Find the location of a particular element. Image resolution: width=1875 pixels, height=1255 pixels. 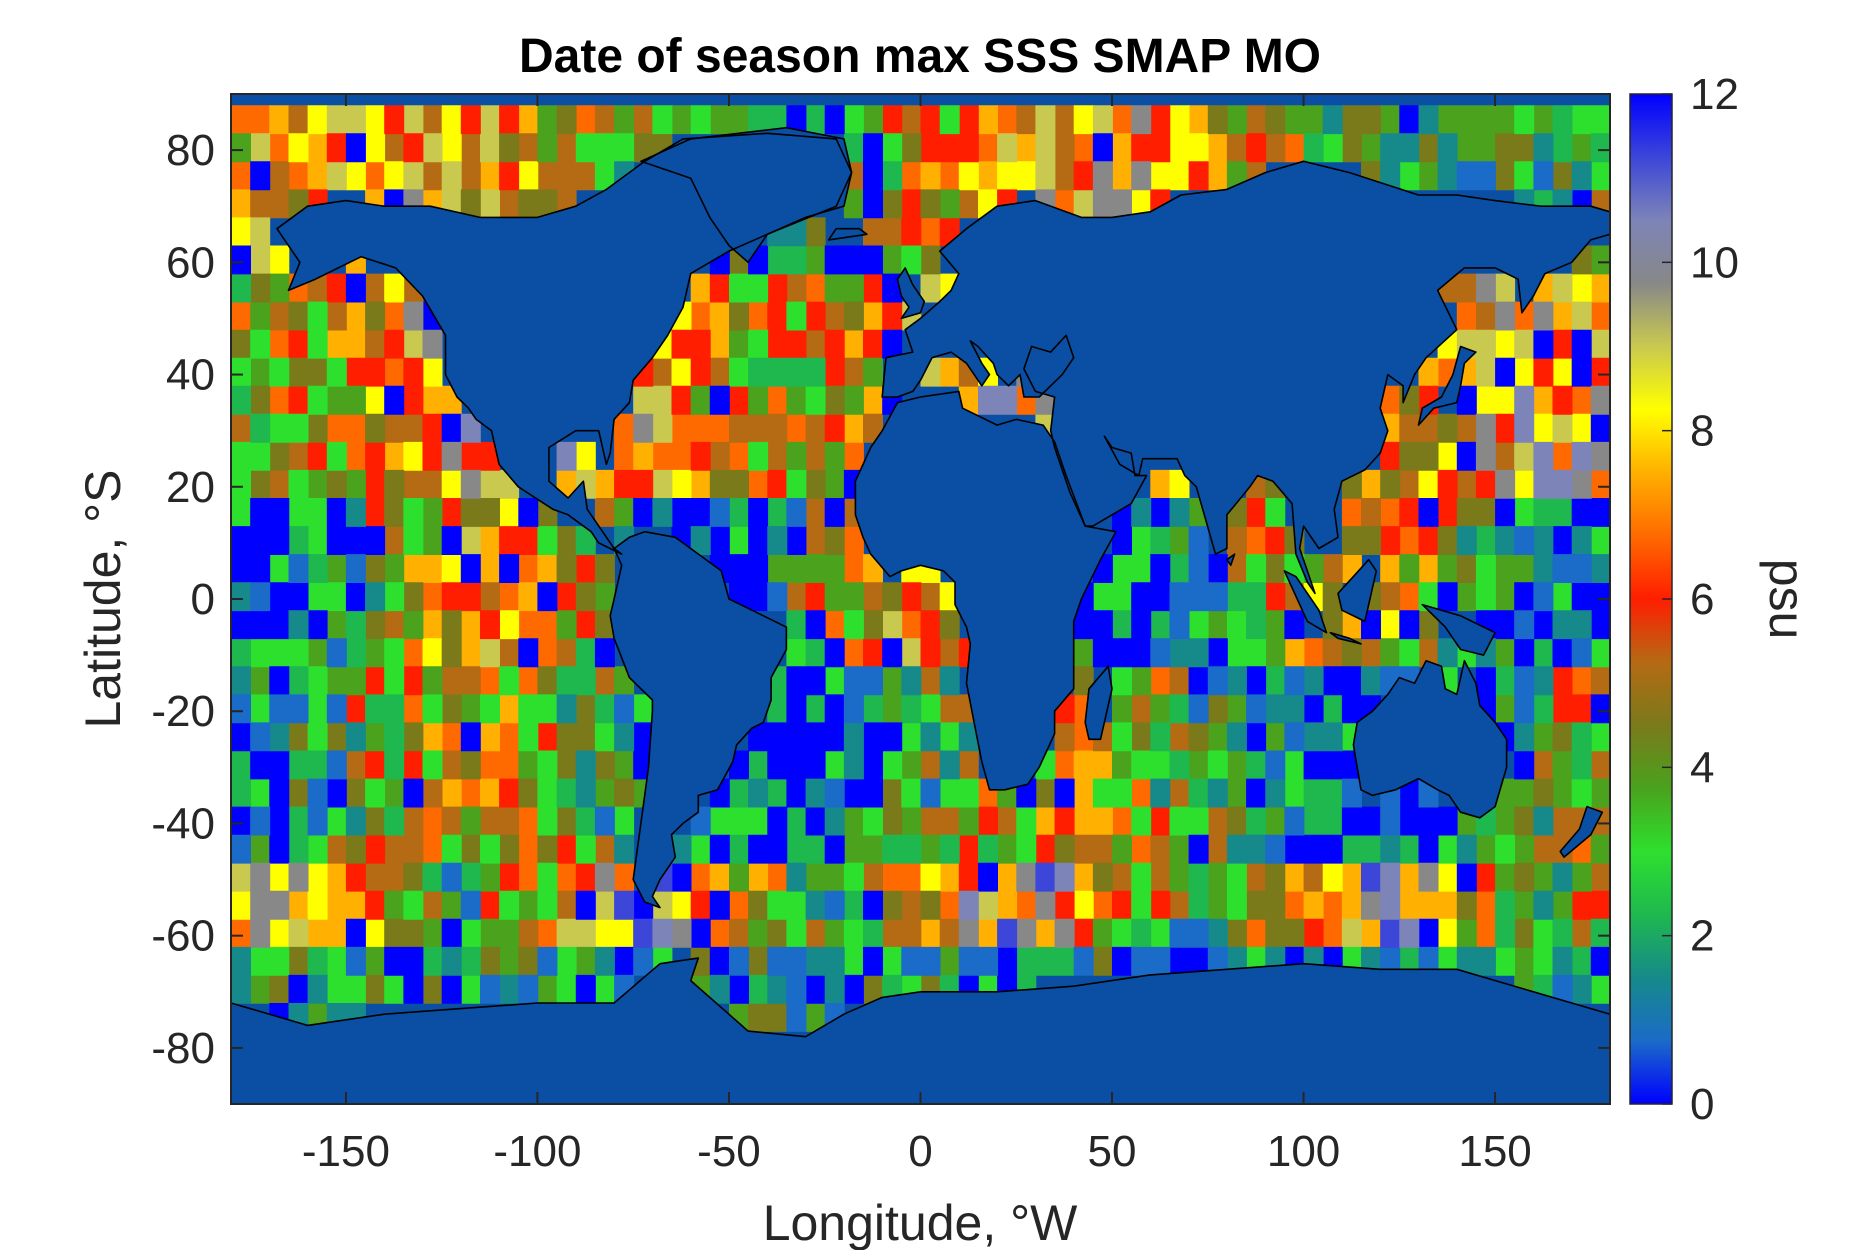

x-tick-label: 50 is located at coordinates (1112, 1151).